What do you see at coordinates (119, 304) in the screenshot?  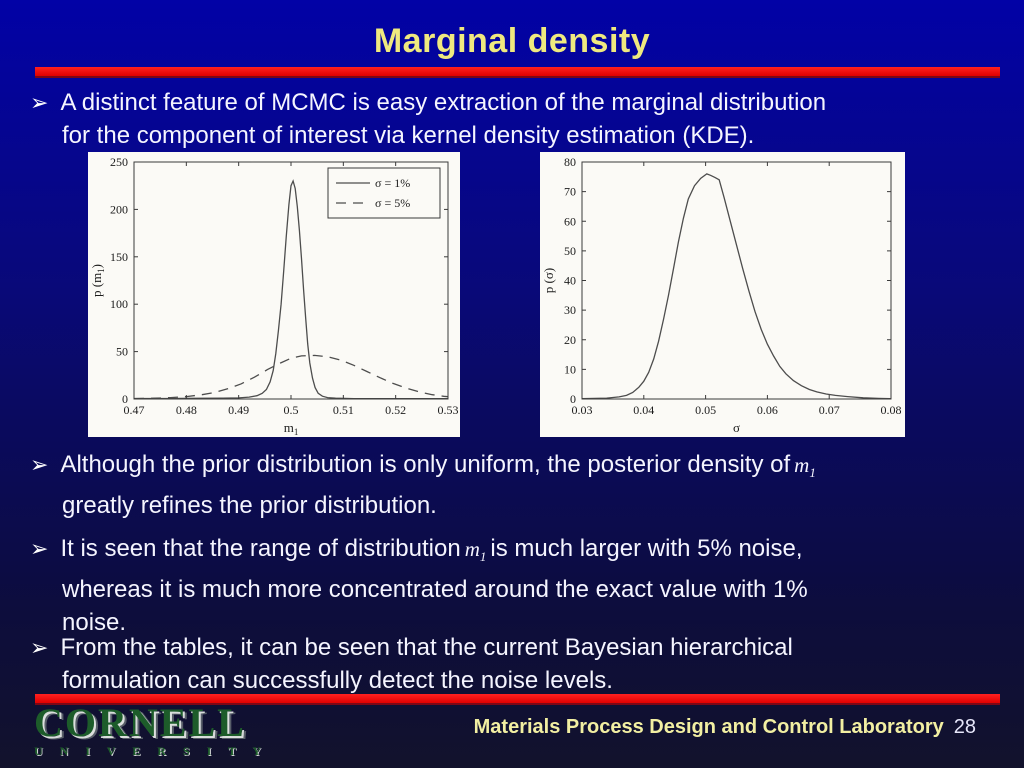 I see `svg-text: 100` at bounding box center [119, 304].